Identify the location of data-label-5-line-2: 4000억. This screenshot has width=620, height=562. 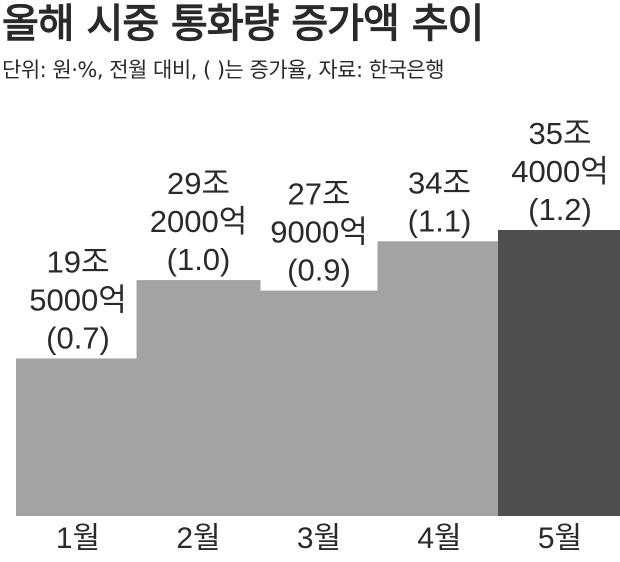
(559, 171).